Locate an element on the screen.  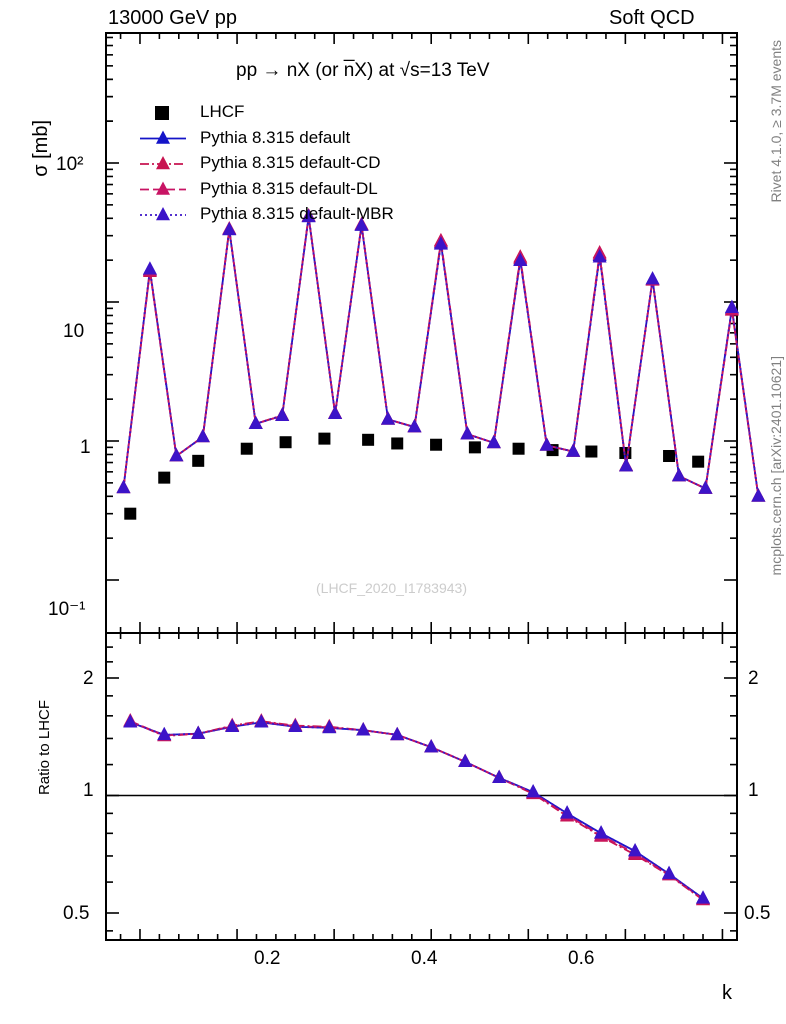
ratio-panel-series is located at coordinates (417, 809).